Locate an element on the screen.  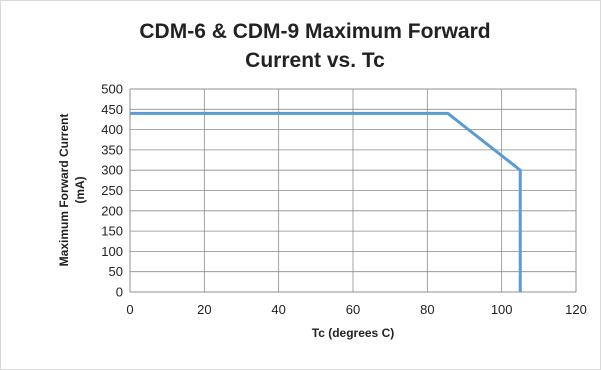
x-tick-label: 0 is located at coordinates (129, 309).